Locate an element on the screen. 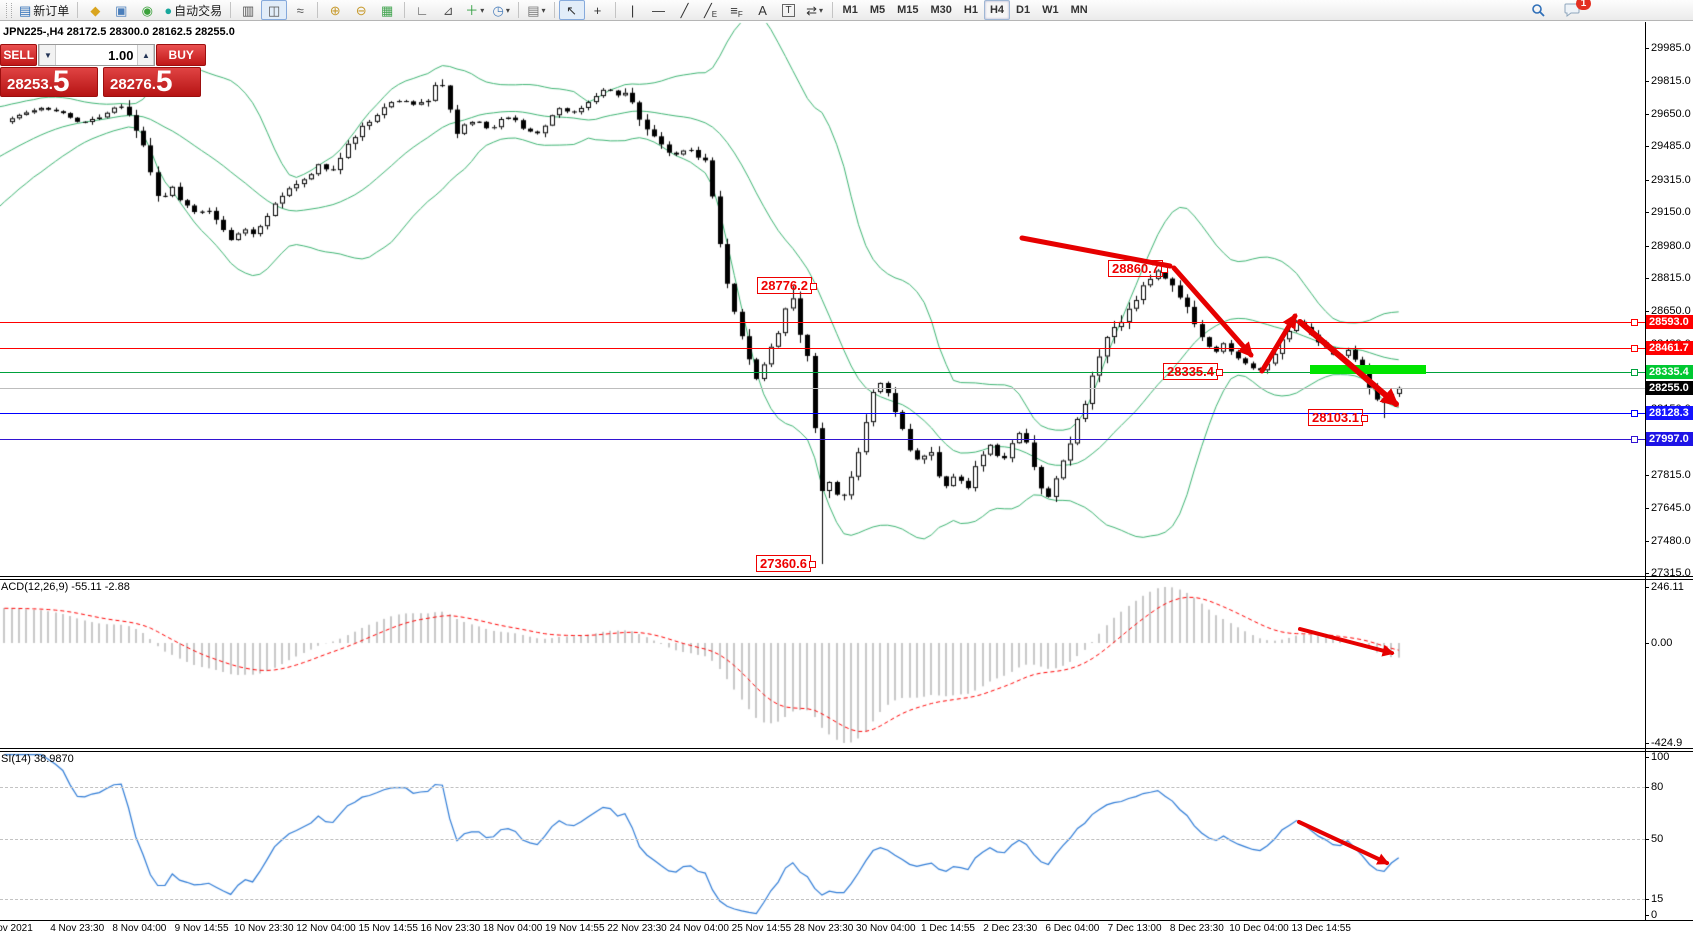  highlight-zone is located at coordinates (1368, 369).